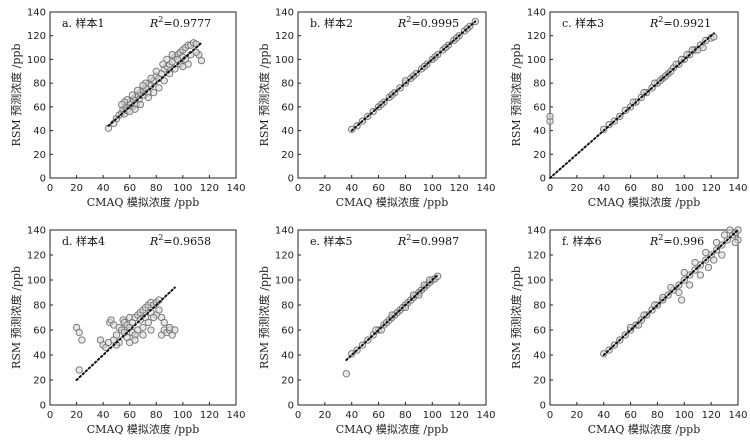 Image resolution: width=750 pixels, height=441 pixels. What do you see at coordinates (516, 317) in the screenshot?
I see `panel-f-y-axis-label: RSM 预测浓度 /ppb` at bounding box center [516, 317].